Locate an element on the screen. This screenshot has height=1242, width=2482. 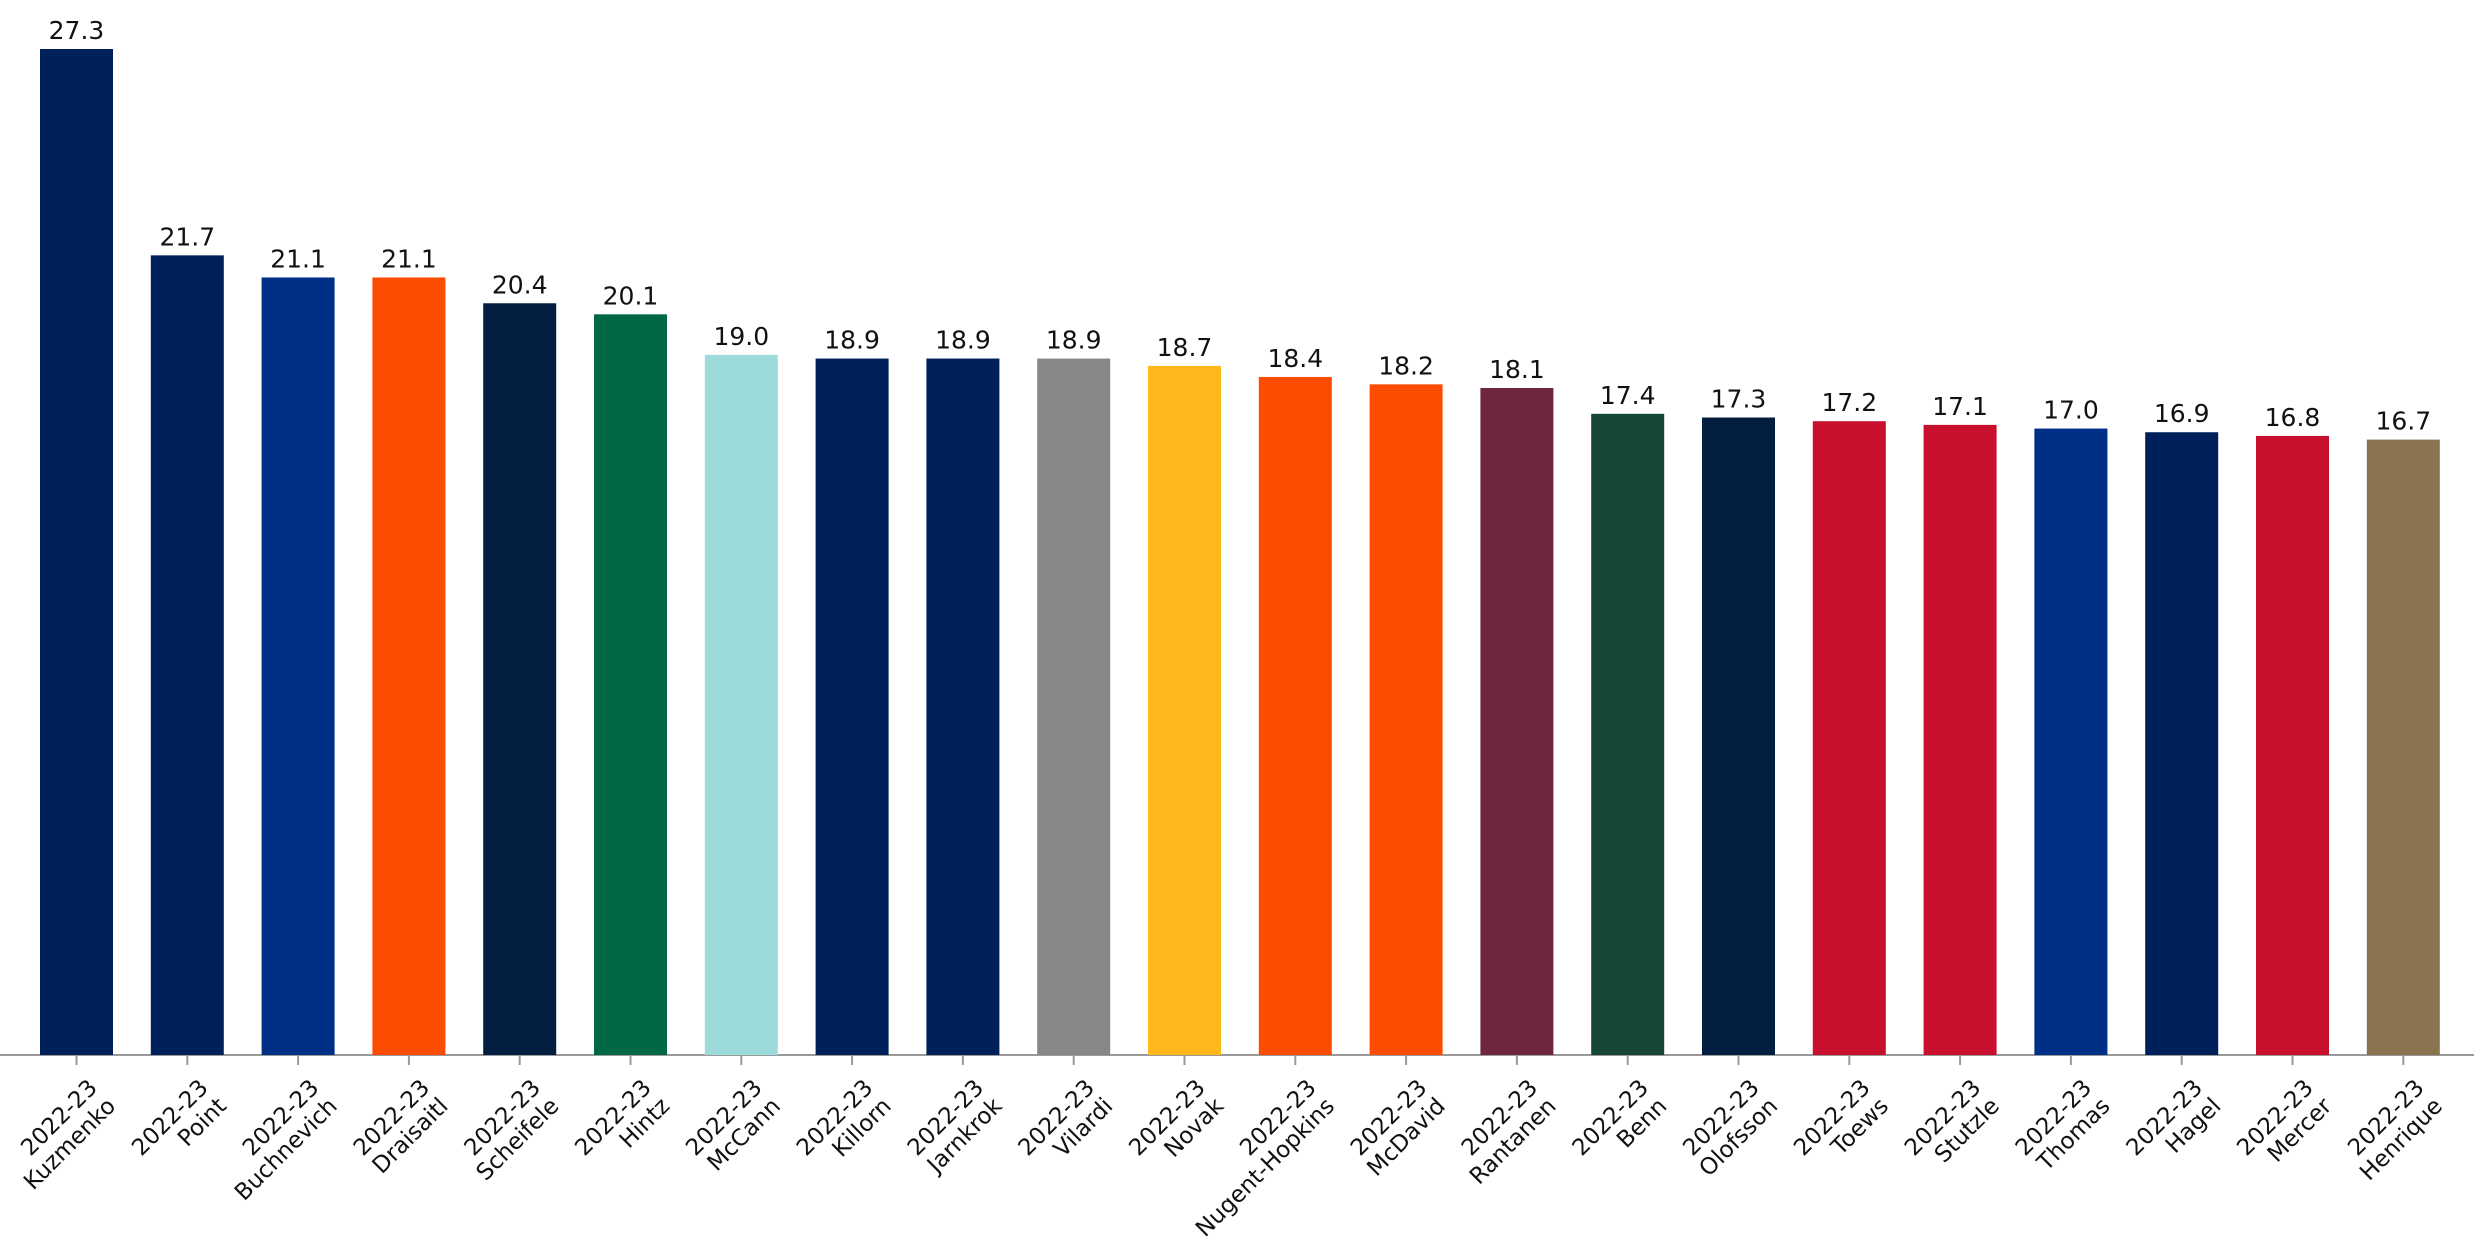
value-label: 27.3 is located at coordinates (77, 30).